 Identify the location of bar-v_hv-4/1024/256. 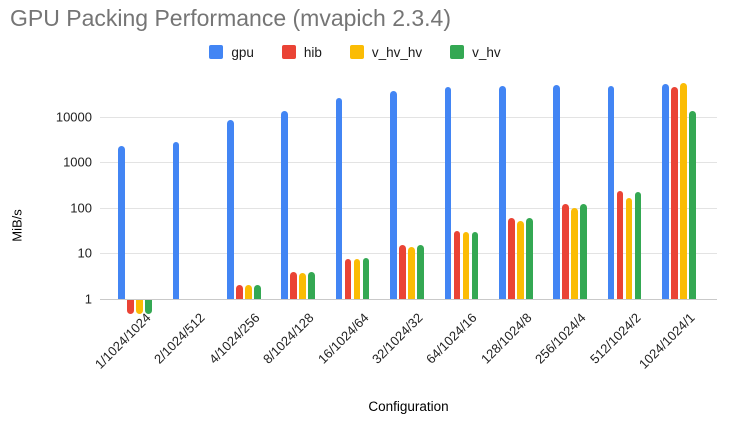
(257, 292).